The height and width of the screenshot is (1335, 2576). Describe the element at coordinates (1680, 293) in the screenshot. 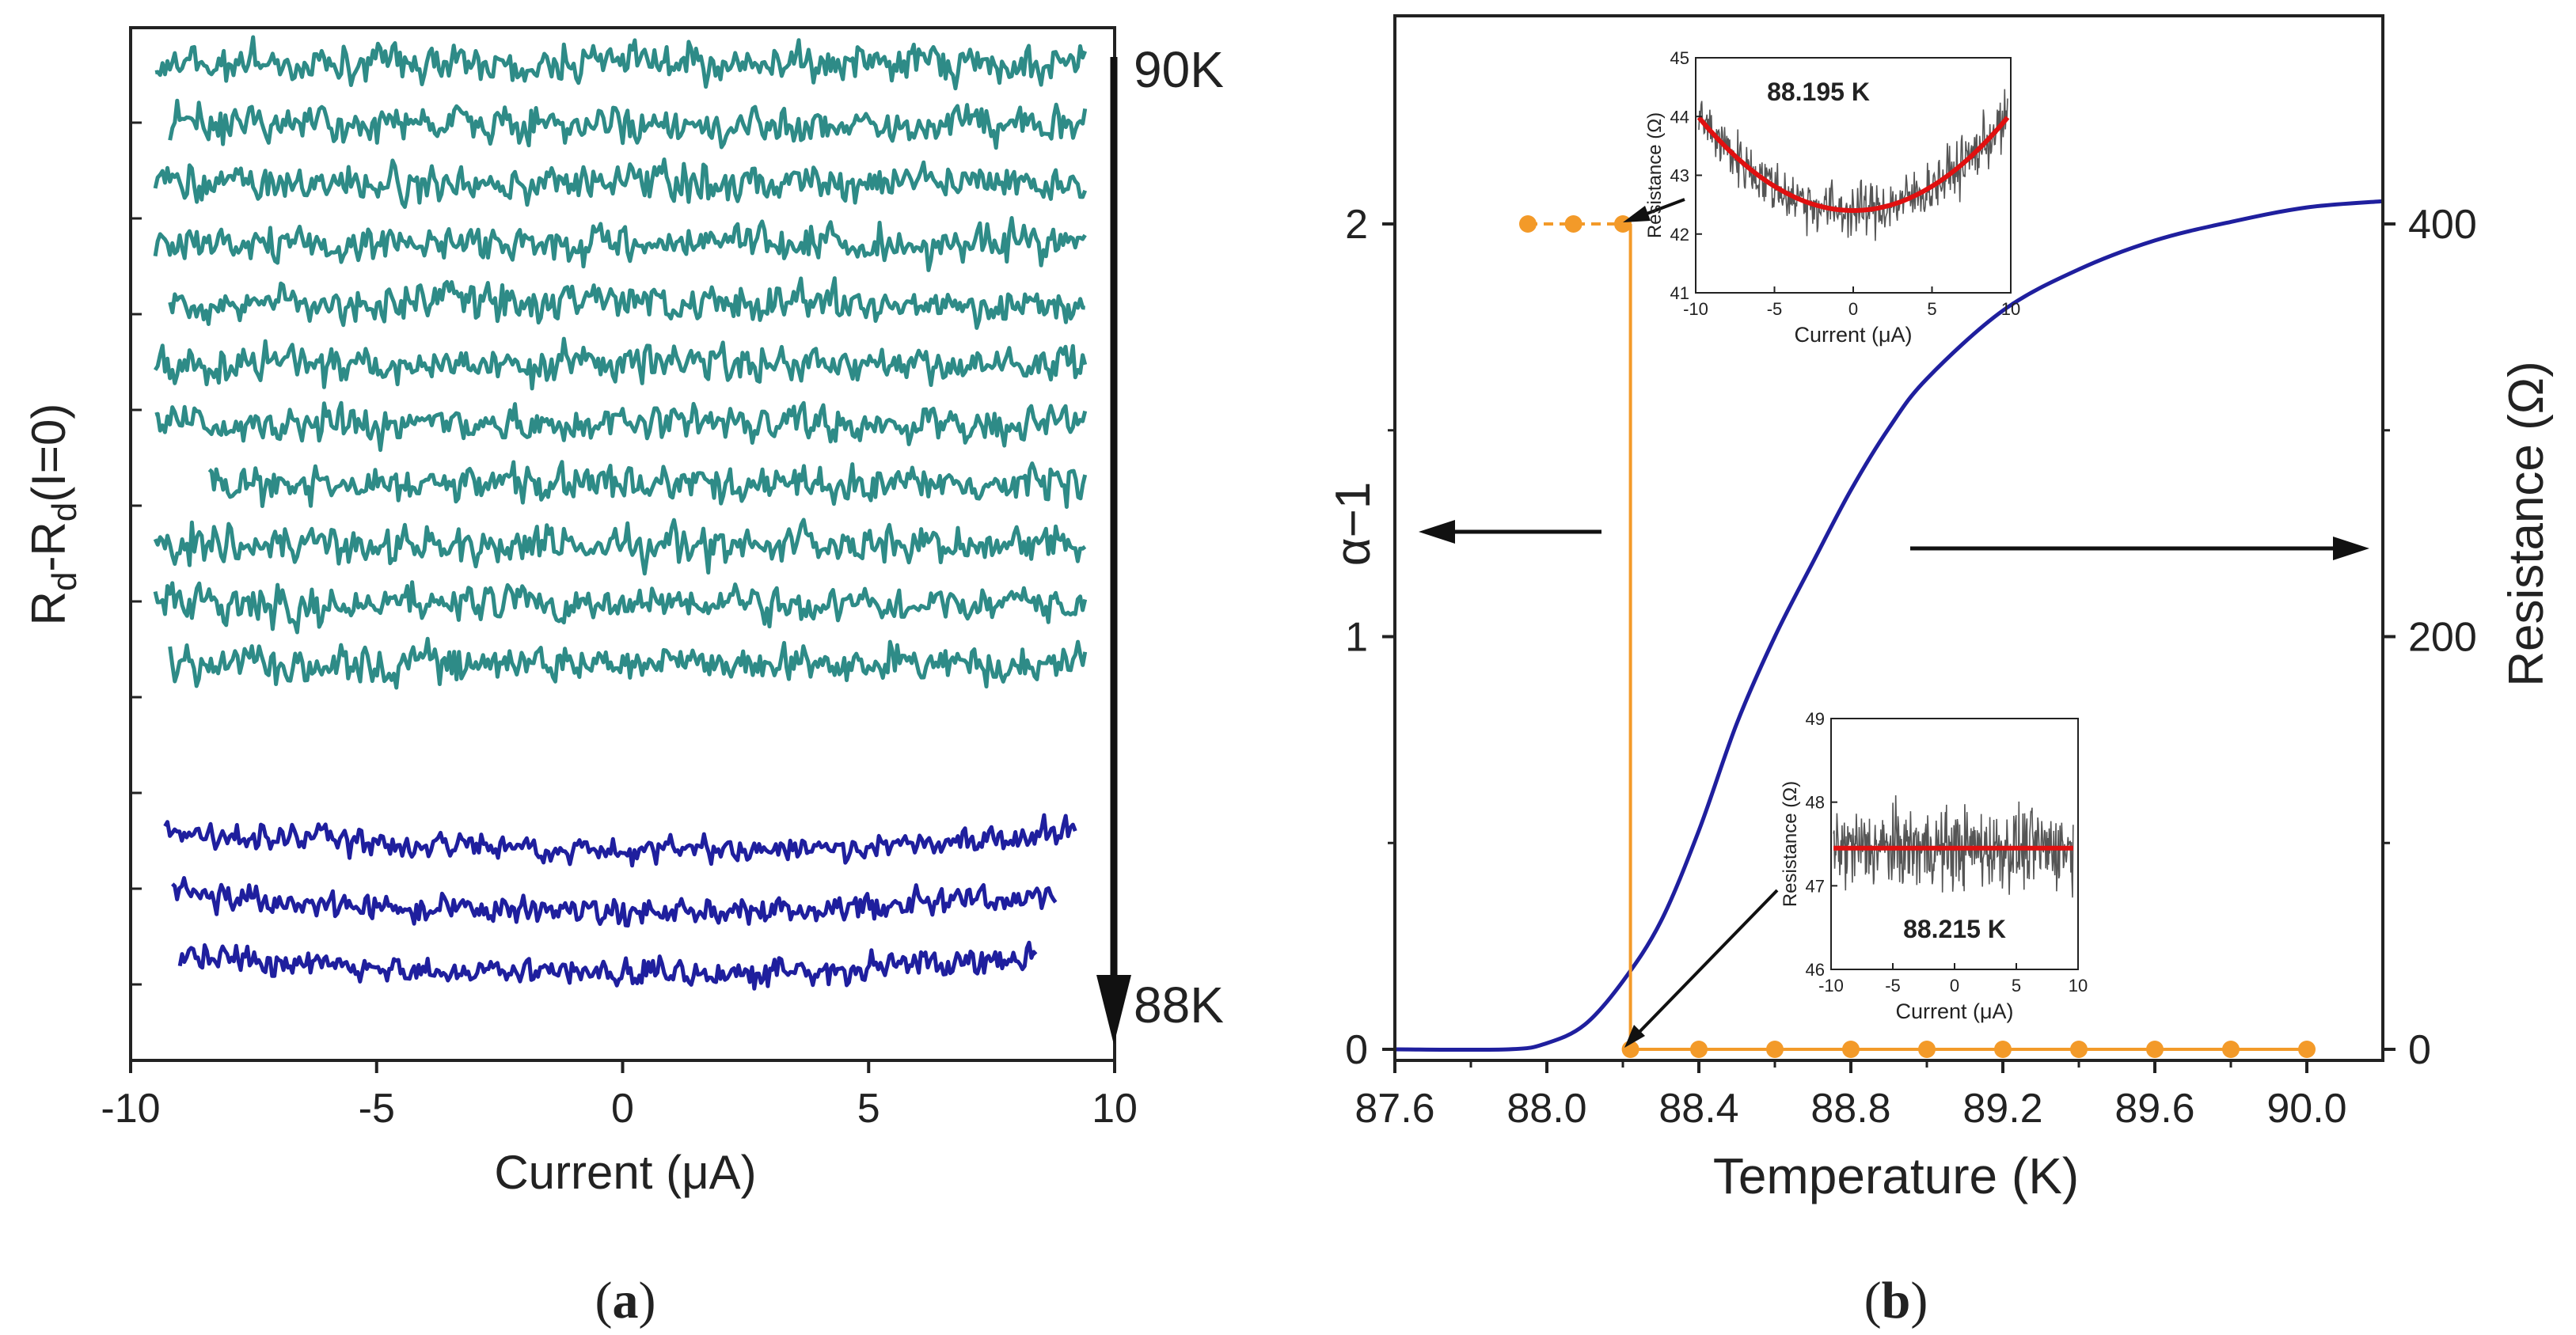

I see `inset-ytick-label: 41` at that location.